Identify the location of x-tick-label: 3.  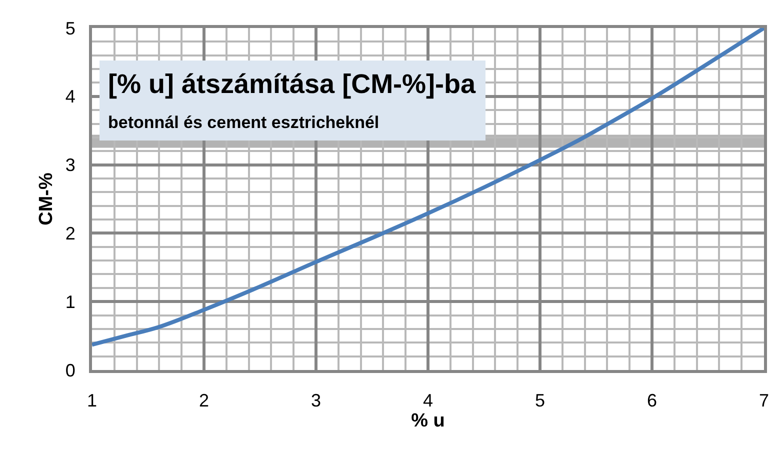
(316, 400).